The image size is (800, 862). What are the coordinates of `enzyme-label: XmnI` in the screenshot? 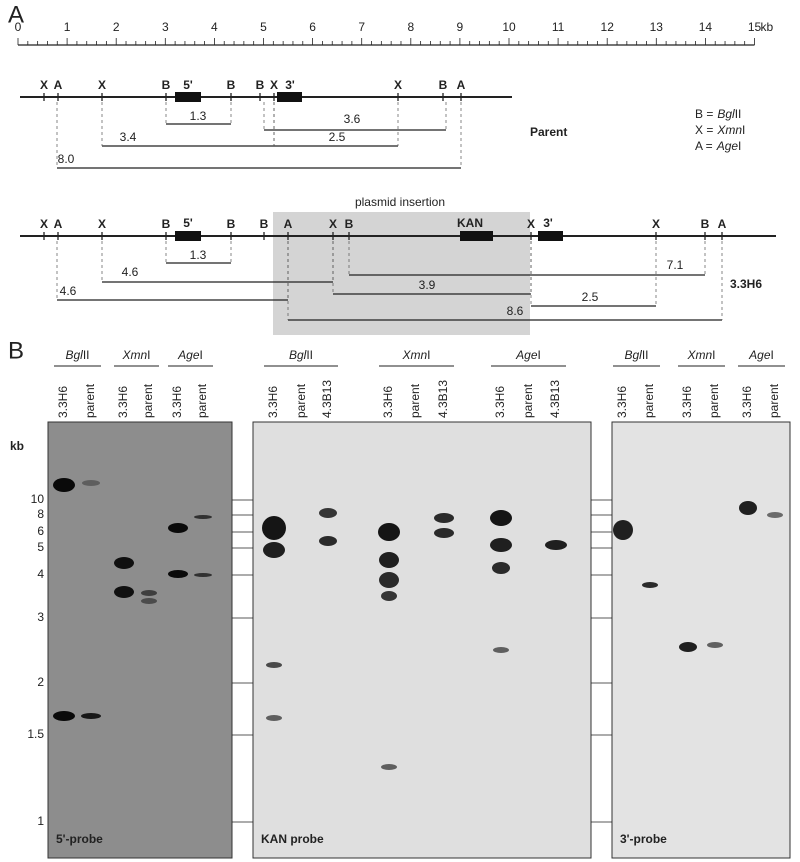 It's located at (135, 355).